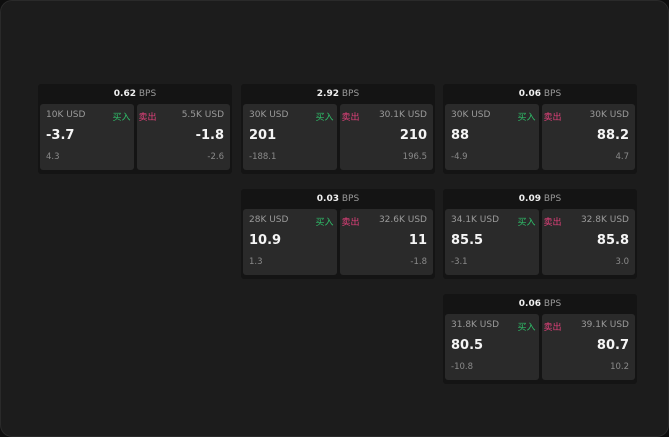 This screenshot has width=669, height=437. What do you see at coordinates (402, 115) in the screenshot?
I see `sell-quantity: 30.1K USD` at bounding box center [402, 115].